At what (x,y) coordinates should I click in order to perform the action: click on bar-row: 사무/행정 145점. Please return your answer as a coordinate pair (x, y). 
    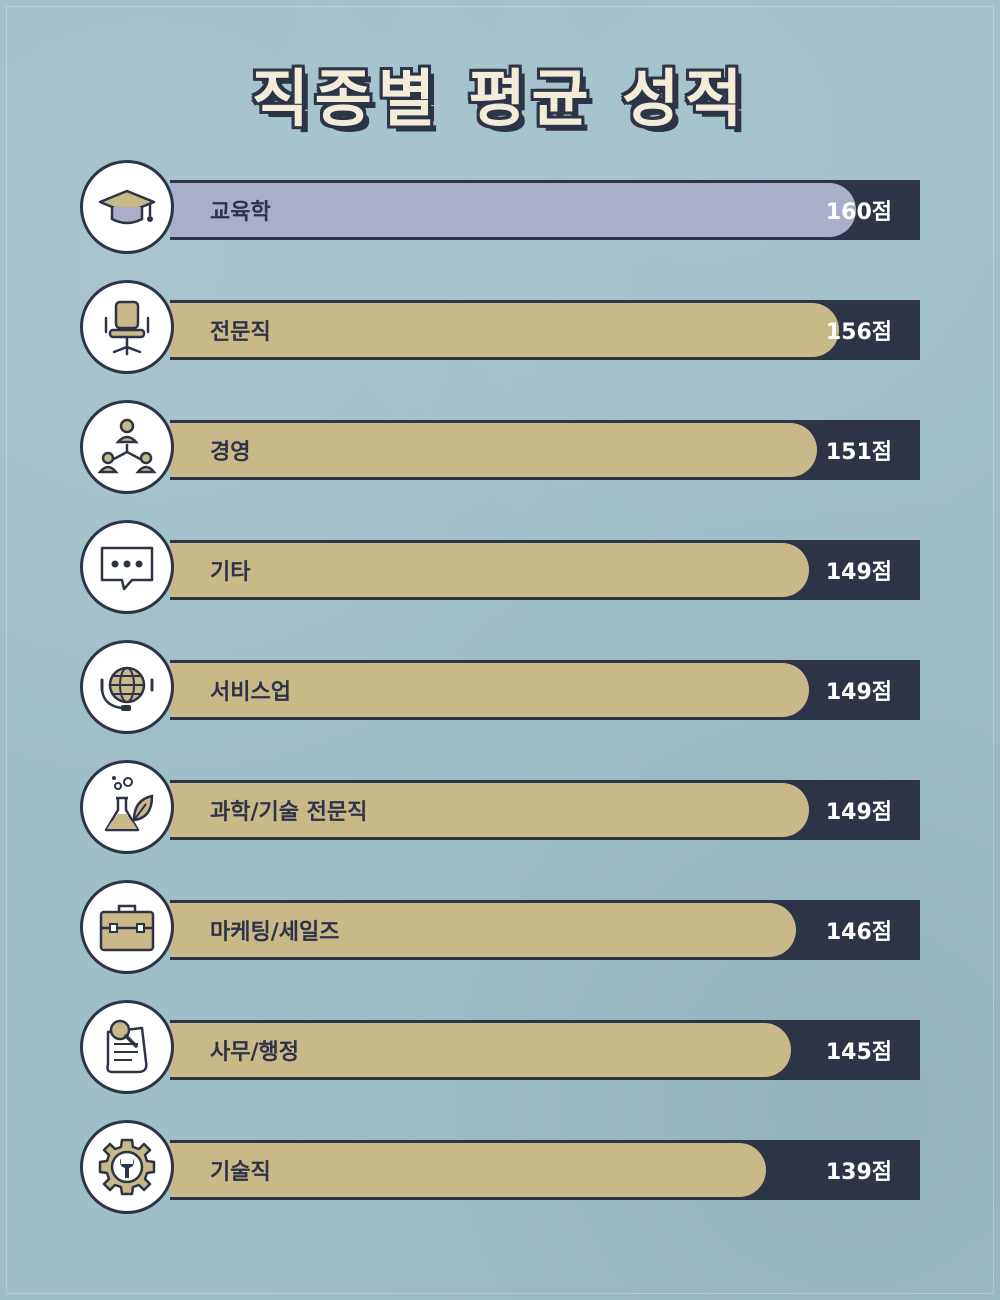
    Looking at the image, I should click on (500, 1050).